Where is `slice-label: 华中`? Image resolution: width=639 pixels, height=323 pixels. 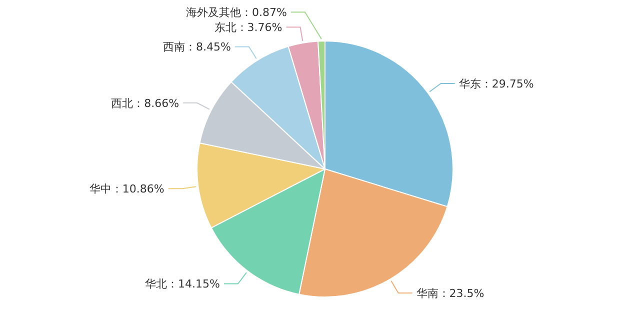
slice-label: 华中 is located at coordinates (100, 189).